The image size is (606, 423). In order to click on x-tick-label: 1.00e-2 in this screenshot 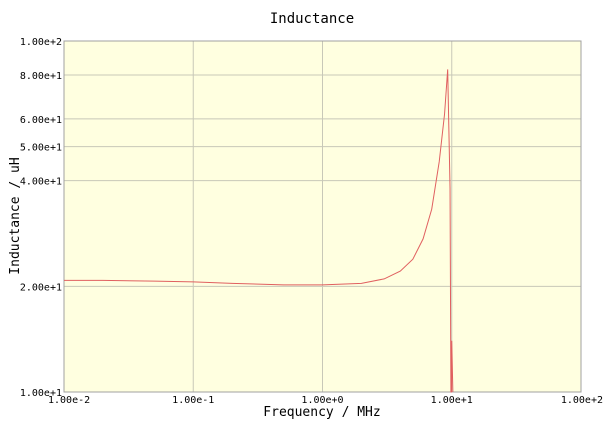, I will do `click(69, 400)`.